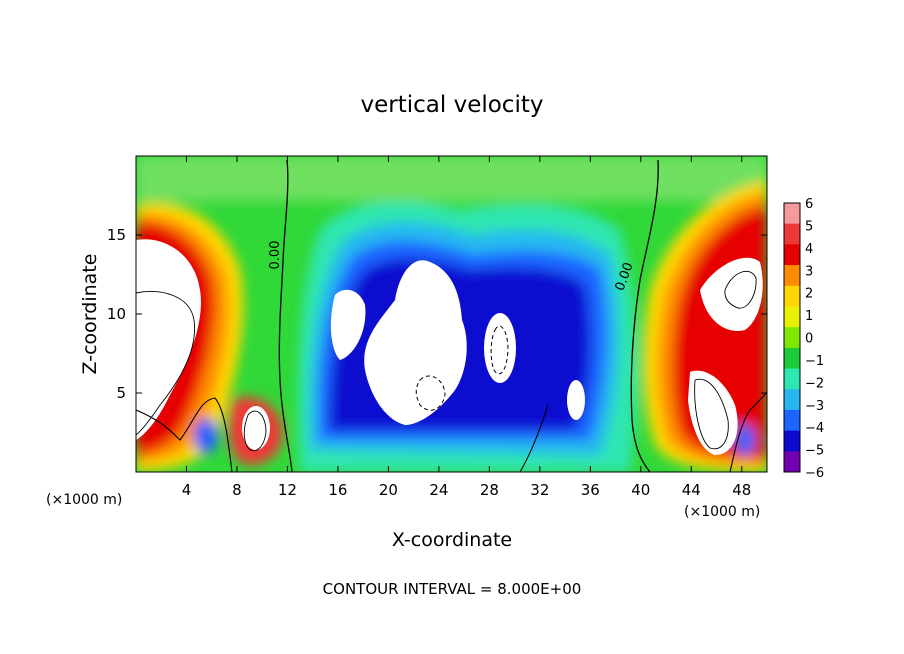 This screenshot has width=904, height=654. Describe the element at coordinates (452, 105) in the screenshot. I see `chart-title: vertical velocity` at that location.